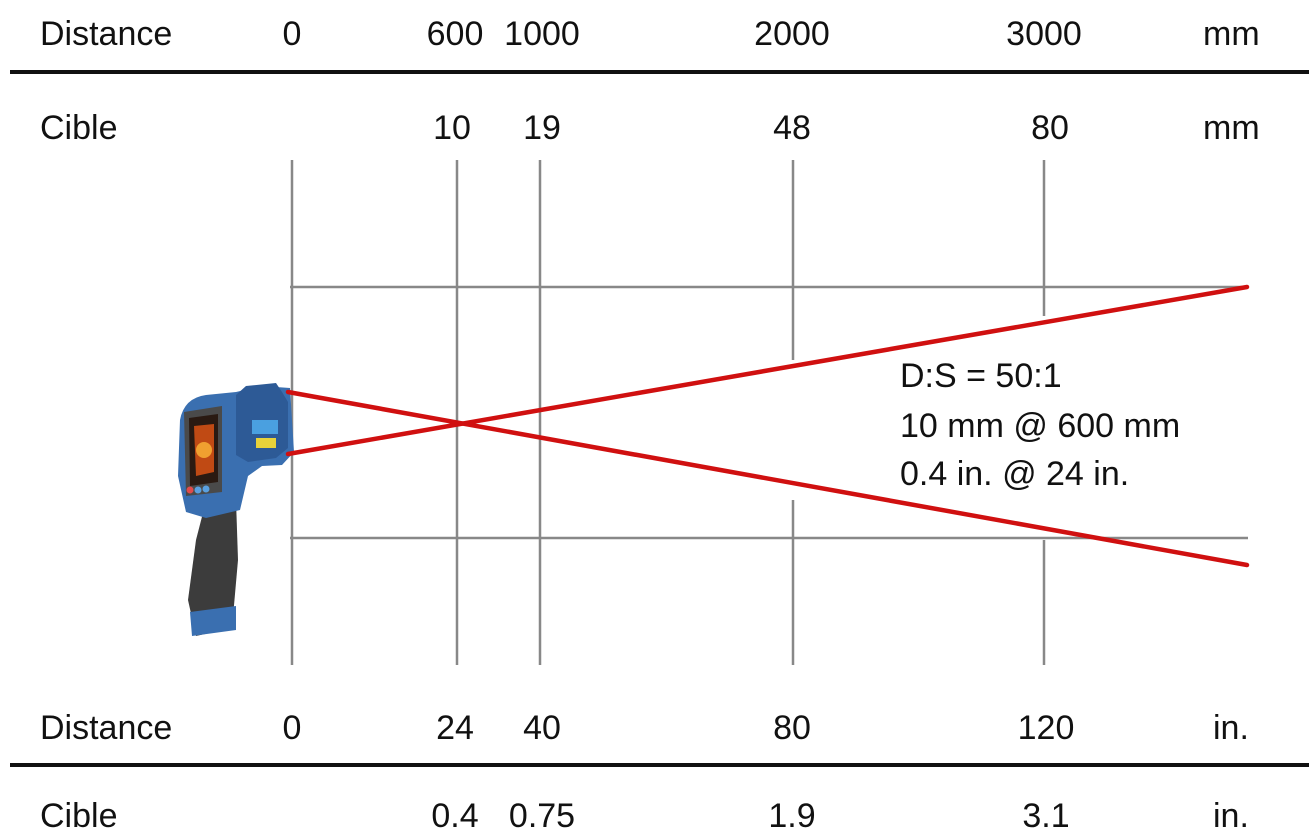  What do you see at coordinates (659, 765) in the screenshot?
I see `bottom-rule` at bounding box center [659, 765].